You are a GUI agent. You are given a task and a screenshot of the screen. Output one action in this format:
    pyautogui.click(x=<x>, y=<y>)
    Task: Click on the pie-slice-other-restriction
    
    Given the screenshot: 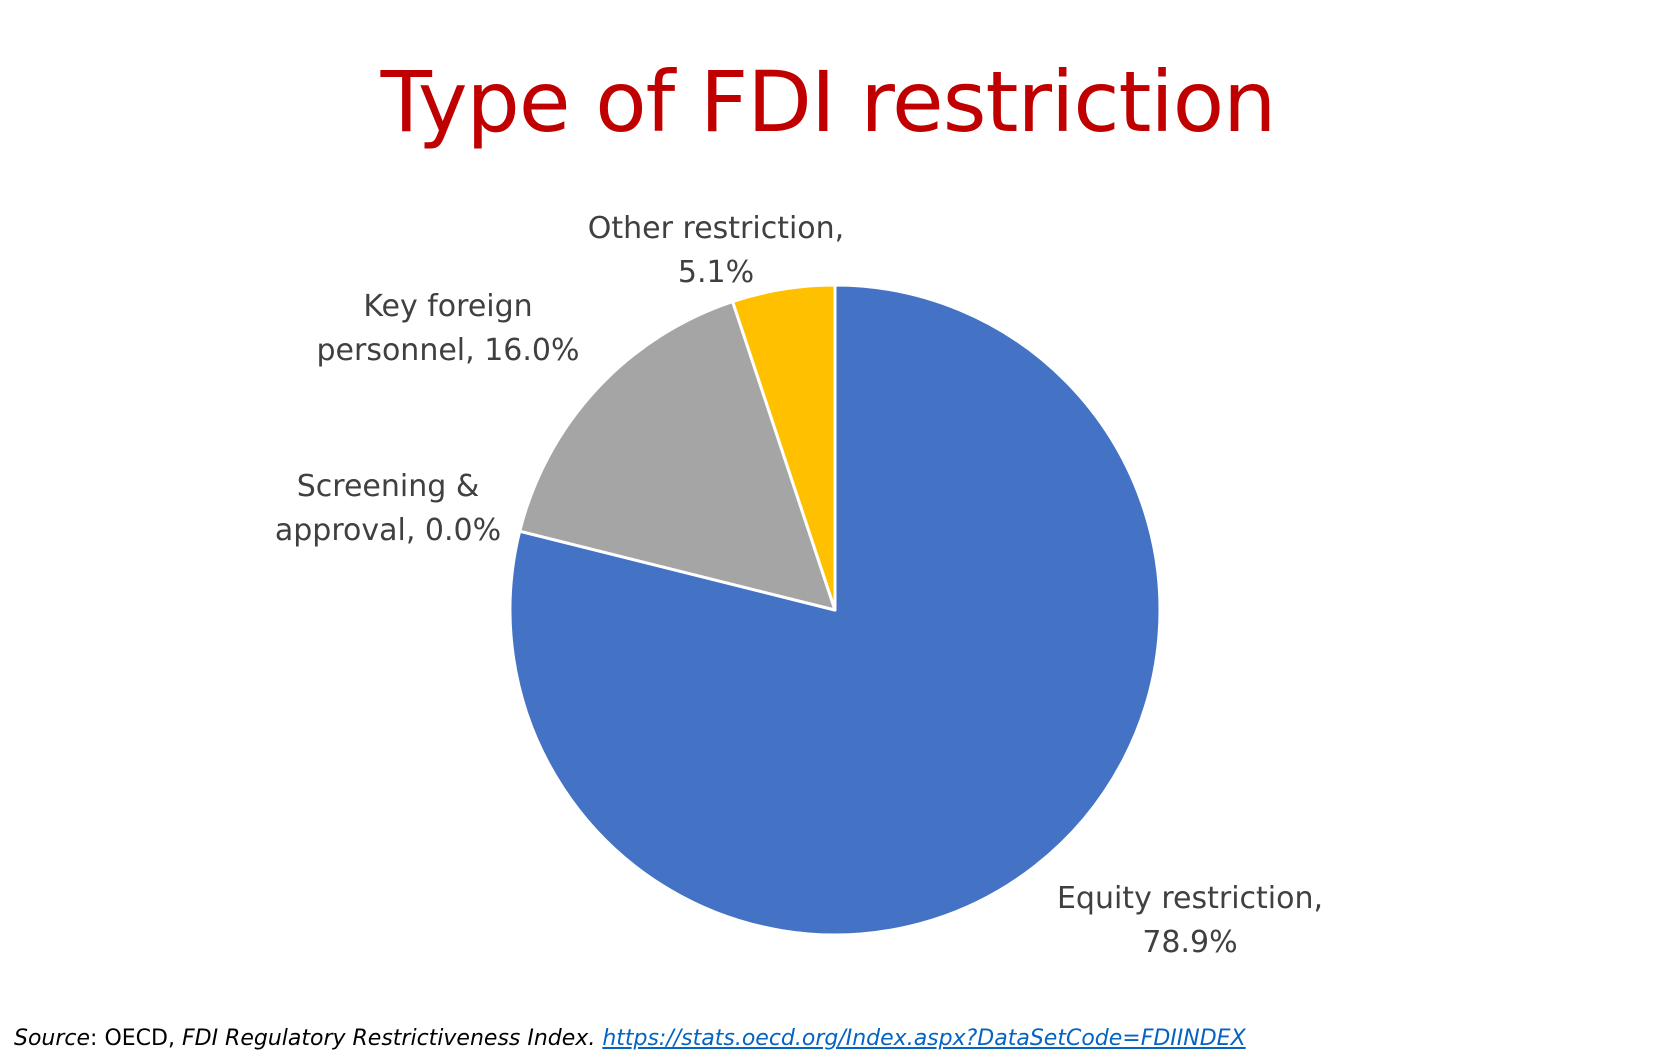 What is the action you would take?
    pyautogui.click(x=784, y=447)
    